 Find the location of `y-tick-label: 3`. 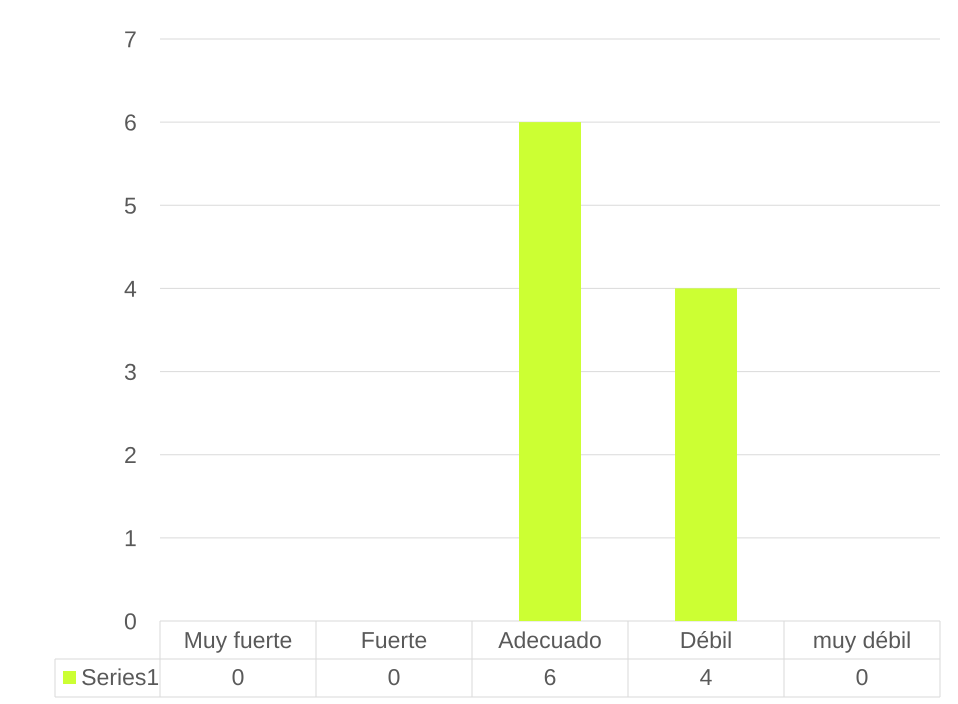

y-tick-label: 3 is located at coordinates (130, 372).